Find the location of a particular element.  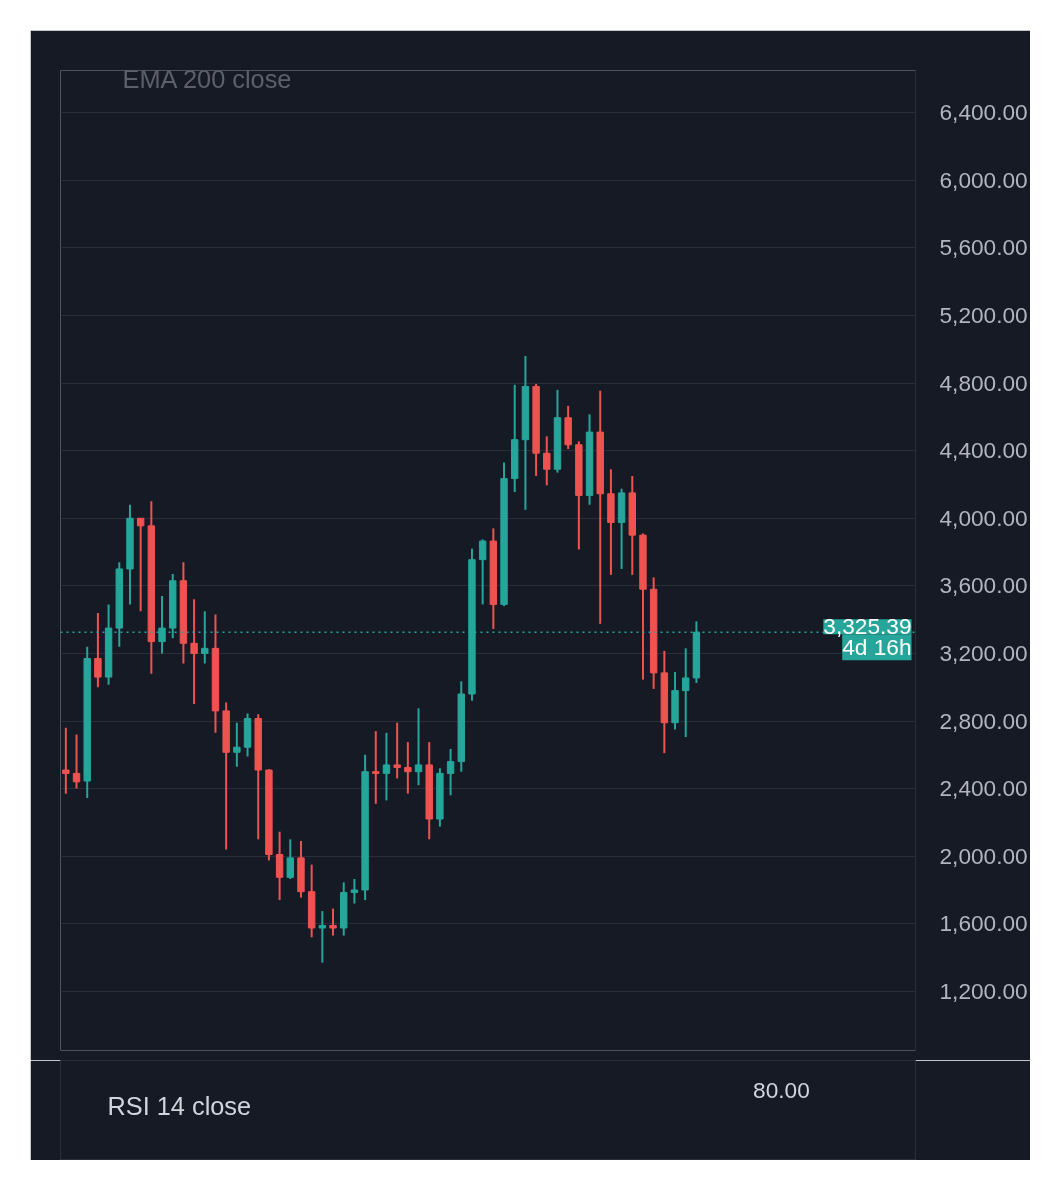

y-tick-label: 3,600.00 is located at coordinates (983, 585).